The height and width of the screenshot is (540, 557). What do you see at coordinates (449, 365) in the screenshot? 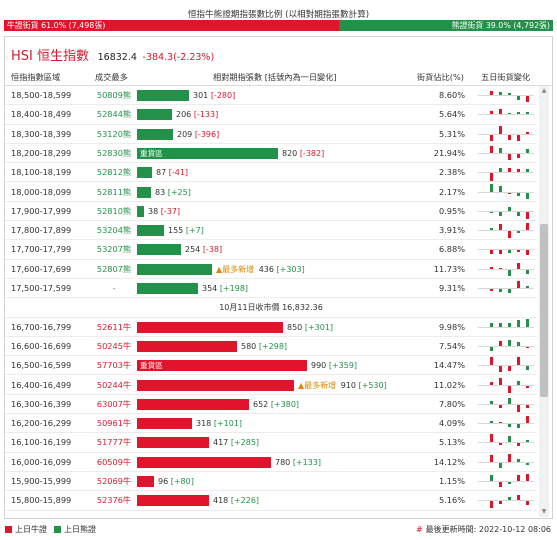
I see `row-pct: 14.47%` at bounding box center [449, 365].